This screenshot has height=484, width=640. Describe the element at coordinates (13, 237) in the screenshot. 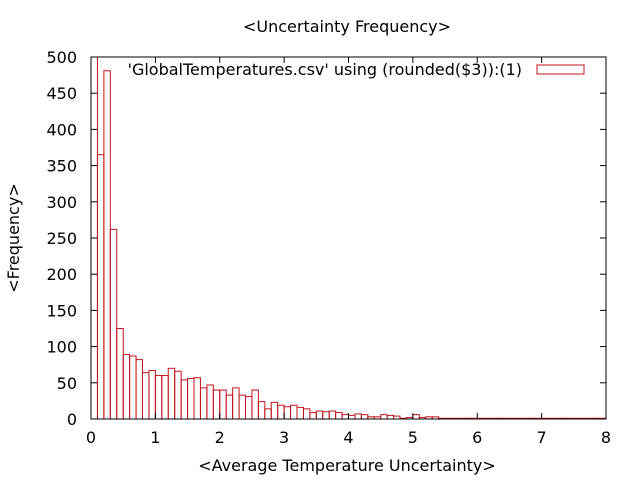

I see `y-axis-label: <Frequency>` at that location.